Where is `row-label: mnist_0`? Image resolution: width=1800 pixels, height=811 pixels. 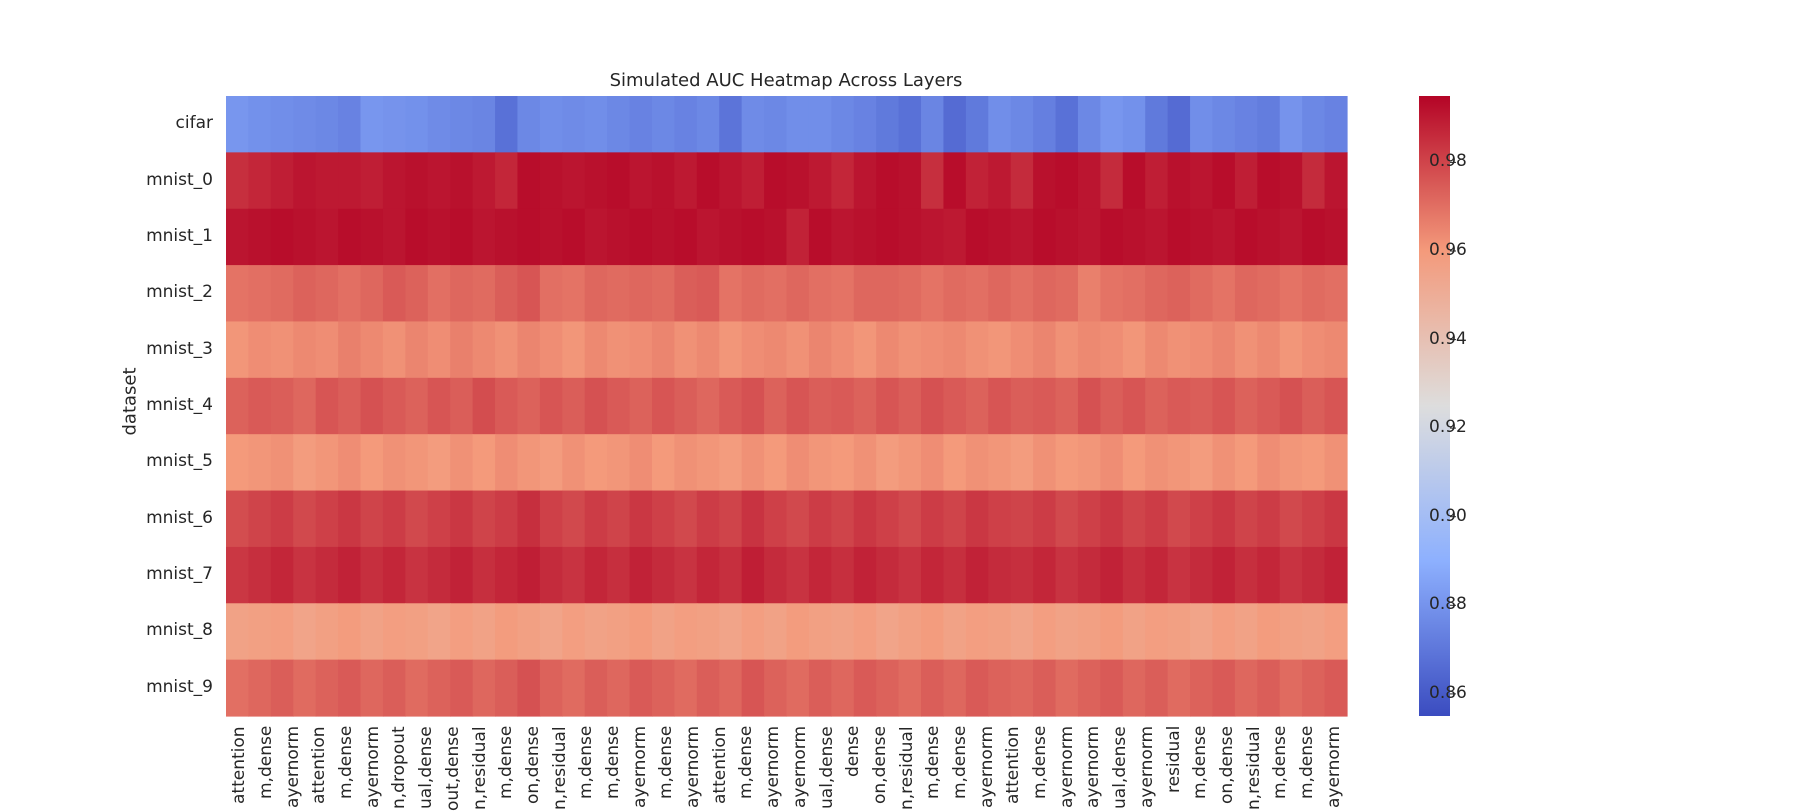 row-label: mnist_0 is located at coordinates (179, 179).